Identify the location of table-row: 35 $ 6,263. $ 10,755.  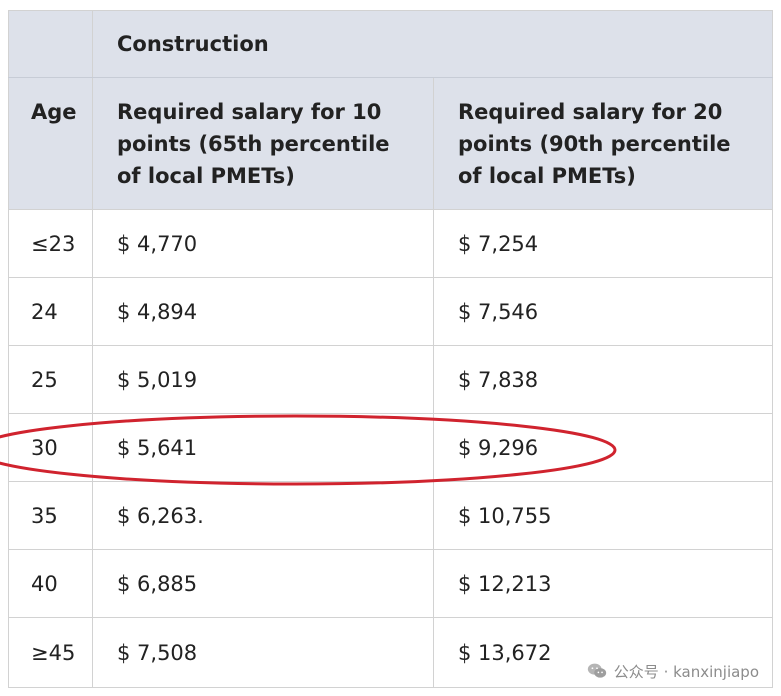
(391, 515).